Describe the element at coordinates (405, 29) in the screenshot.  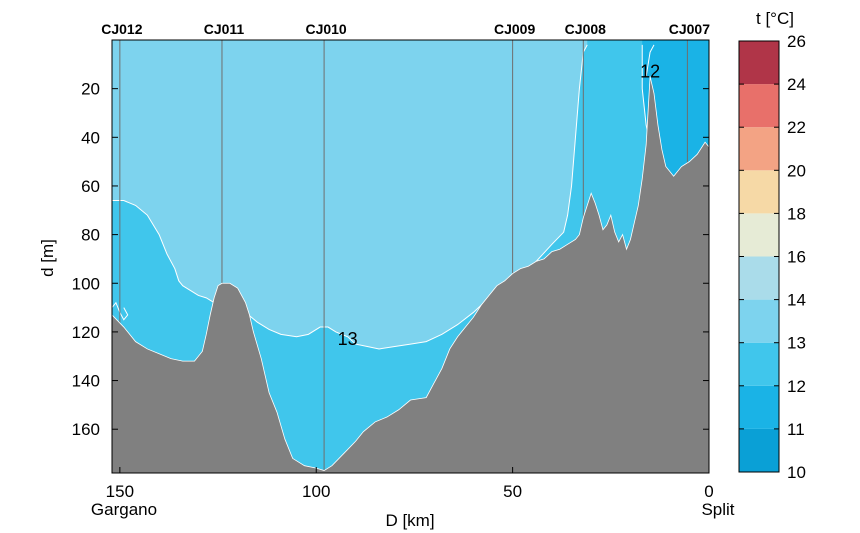
I see `station-labels: CJ012 CJ011 CJ010 CJ009 CJ008 CJ007` at that location.